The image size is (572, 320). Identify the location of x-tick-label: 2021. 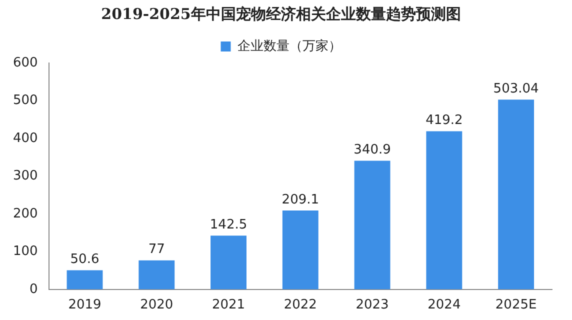
(229, 305).